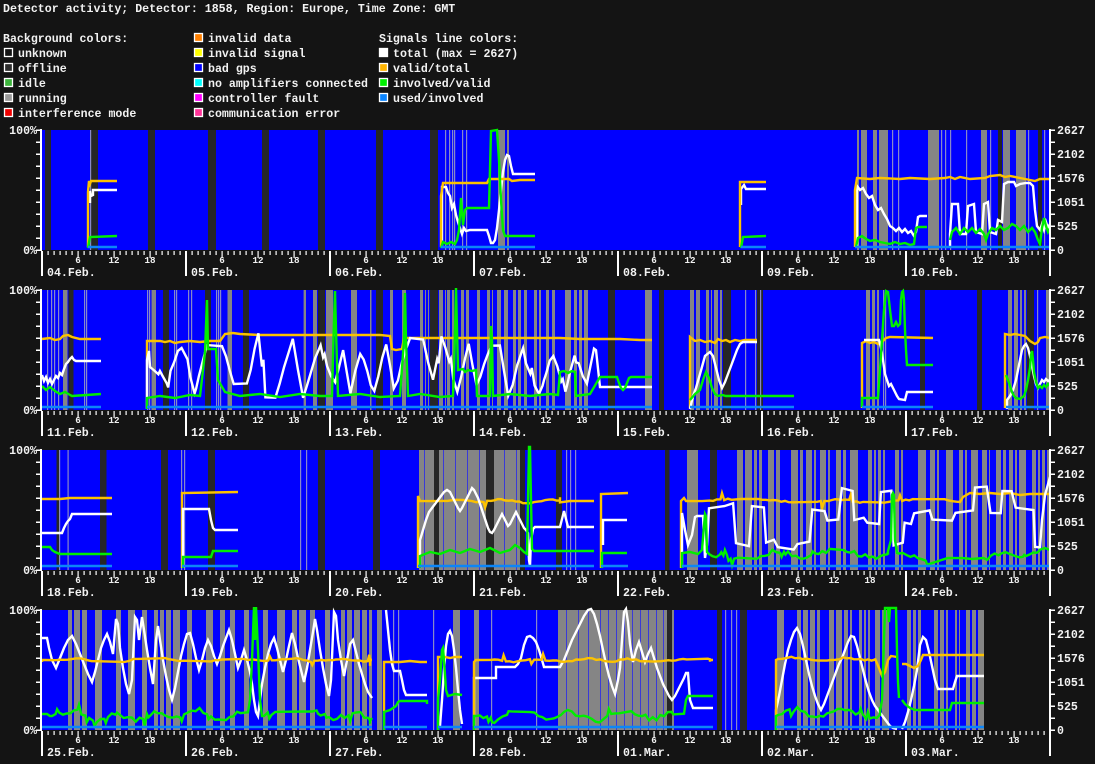  I want to click on svg-text: 03.Mar., so click(935, 753).